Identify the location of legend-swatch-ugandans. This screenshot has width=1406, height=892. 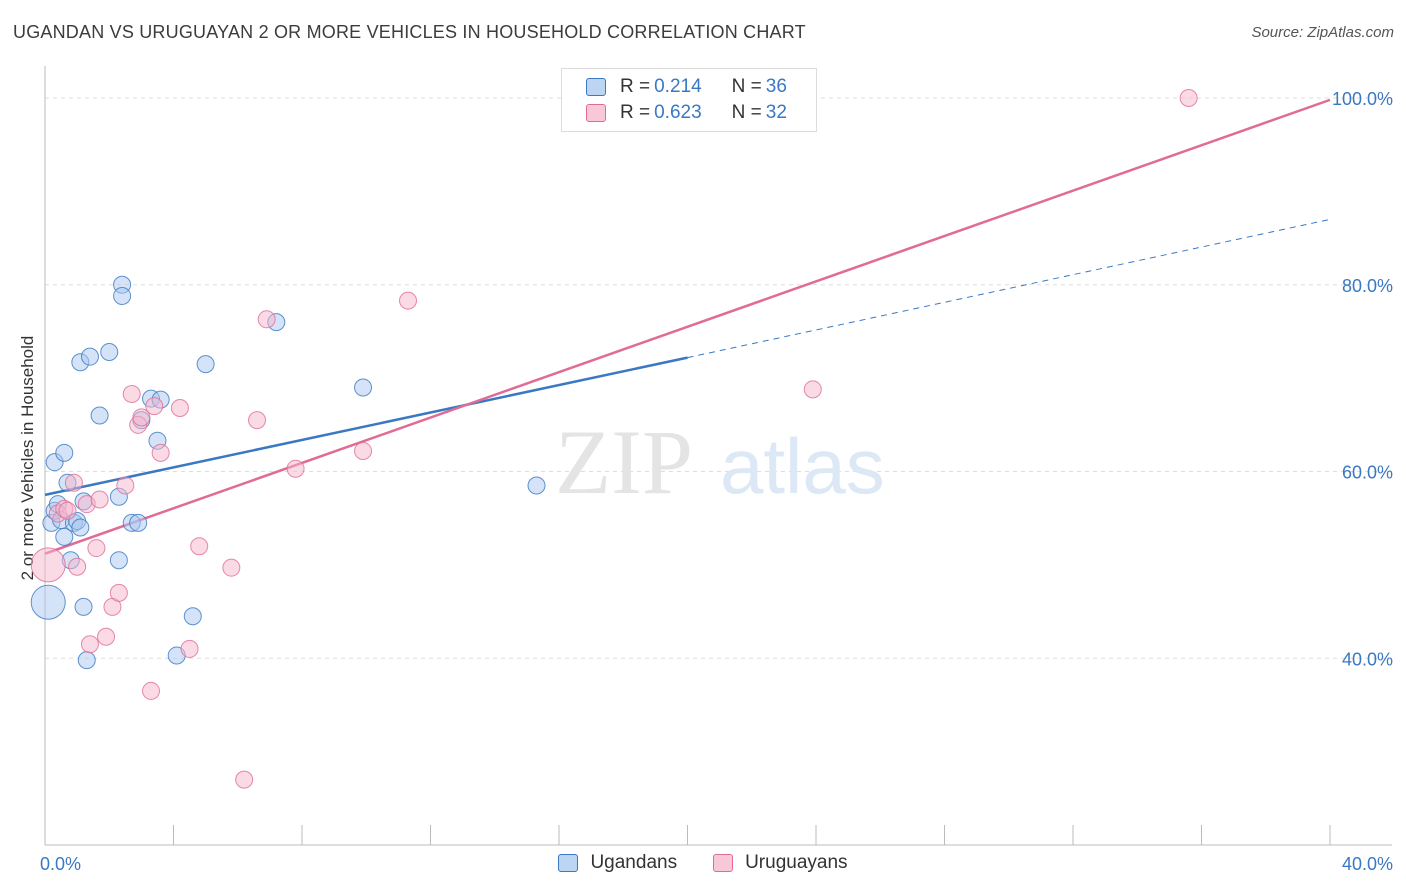
(596, 87).